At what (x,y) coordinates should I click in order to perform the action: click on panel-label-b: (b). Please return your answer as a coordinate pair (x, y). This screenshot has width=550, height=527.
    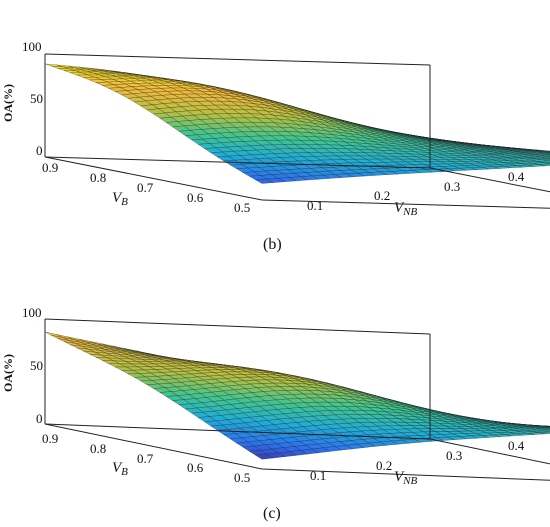
    Looking at the image, I should click on (272, 244).